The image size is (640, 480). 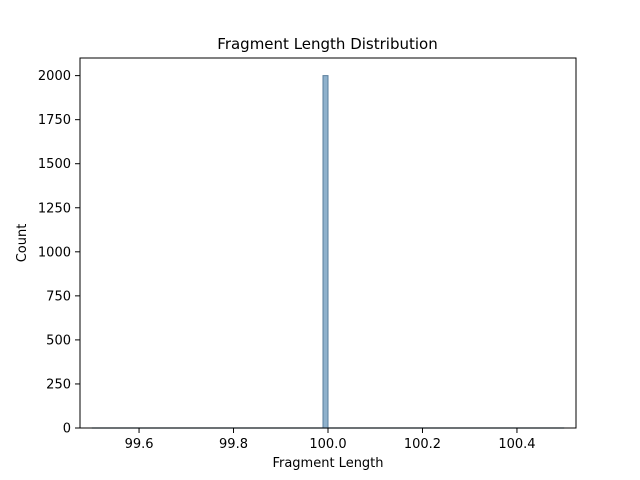 What do you see at coordinates (327, 463) in the screenshot?
I see `x-axis-label: Fragment Length` at bounding box center [327, 463].